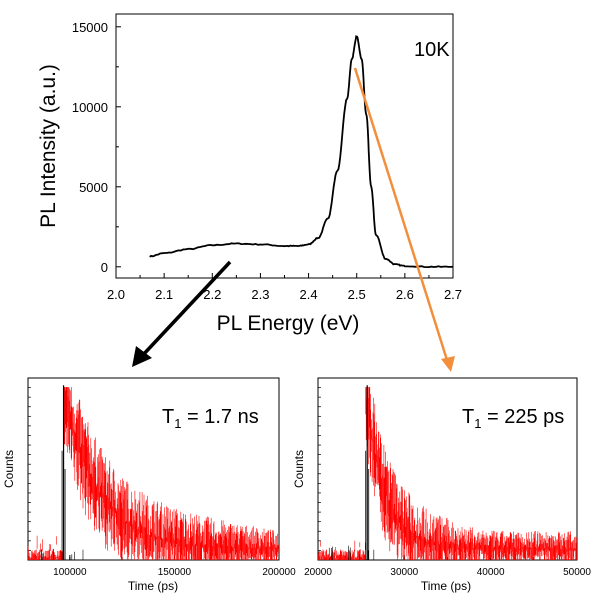  I want to click on x-tick-label: 50000, so click(577, 572).